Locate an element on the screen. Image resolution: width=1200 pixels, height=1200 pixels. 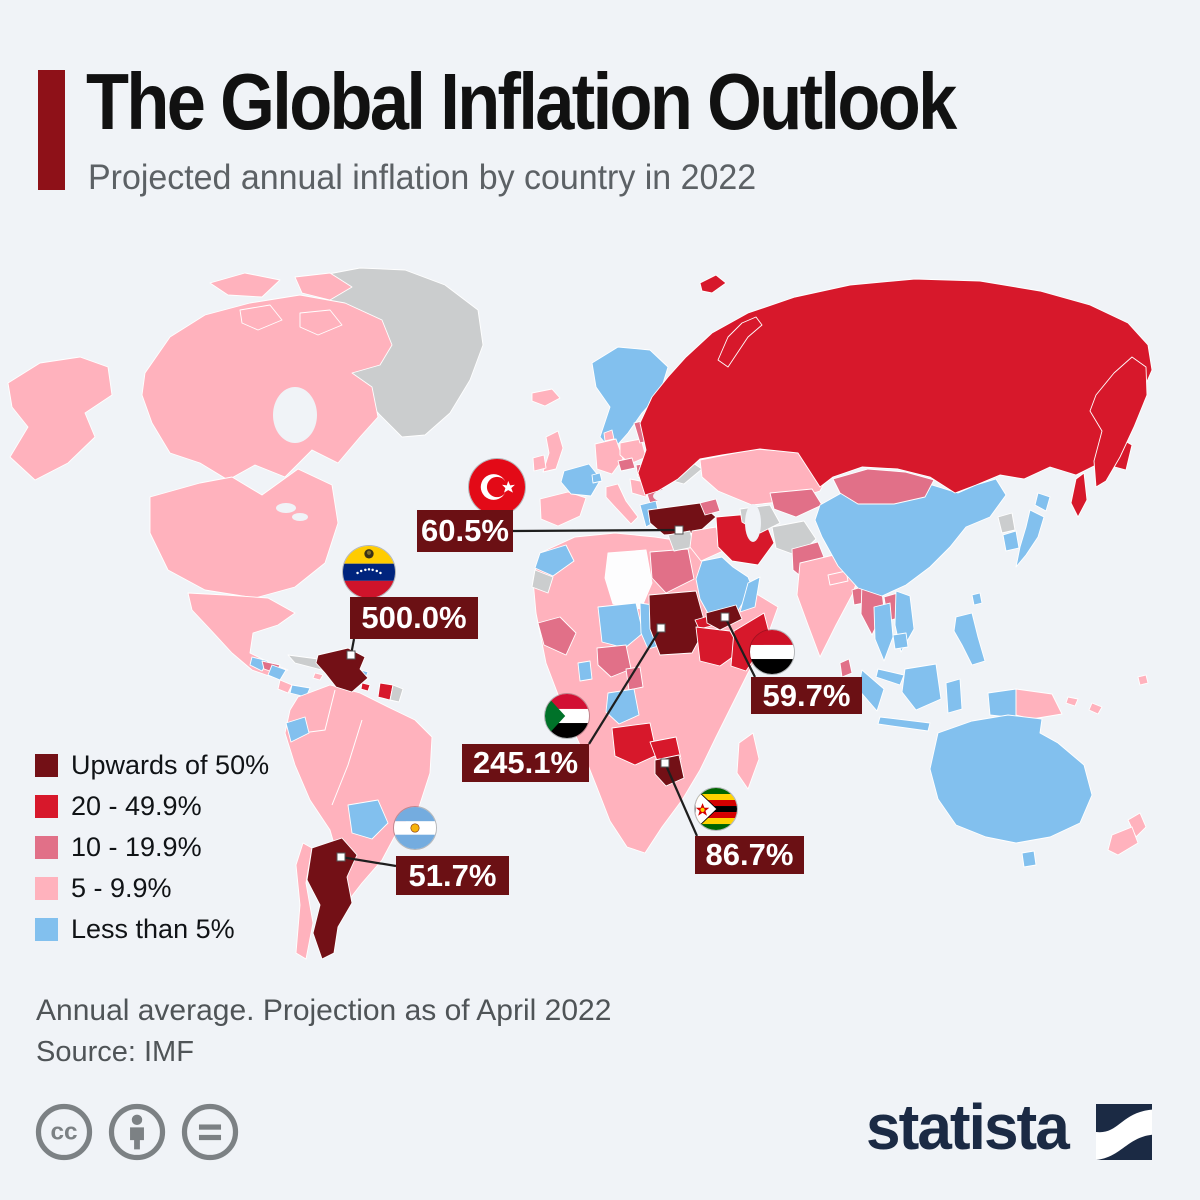
country-usa is located at coordinates (244, 533).